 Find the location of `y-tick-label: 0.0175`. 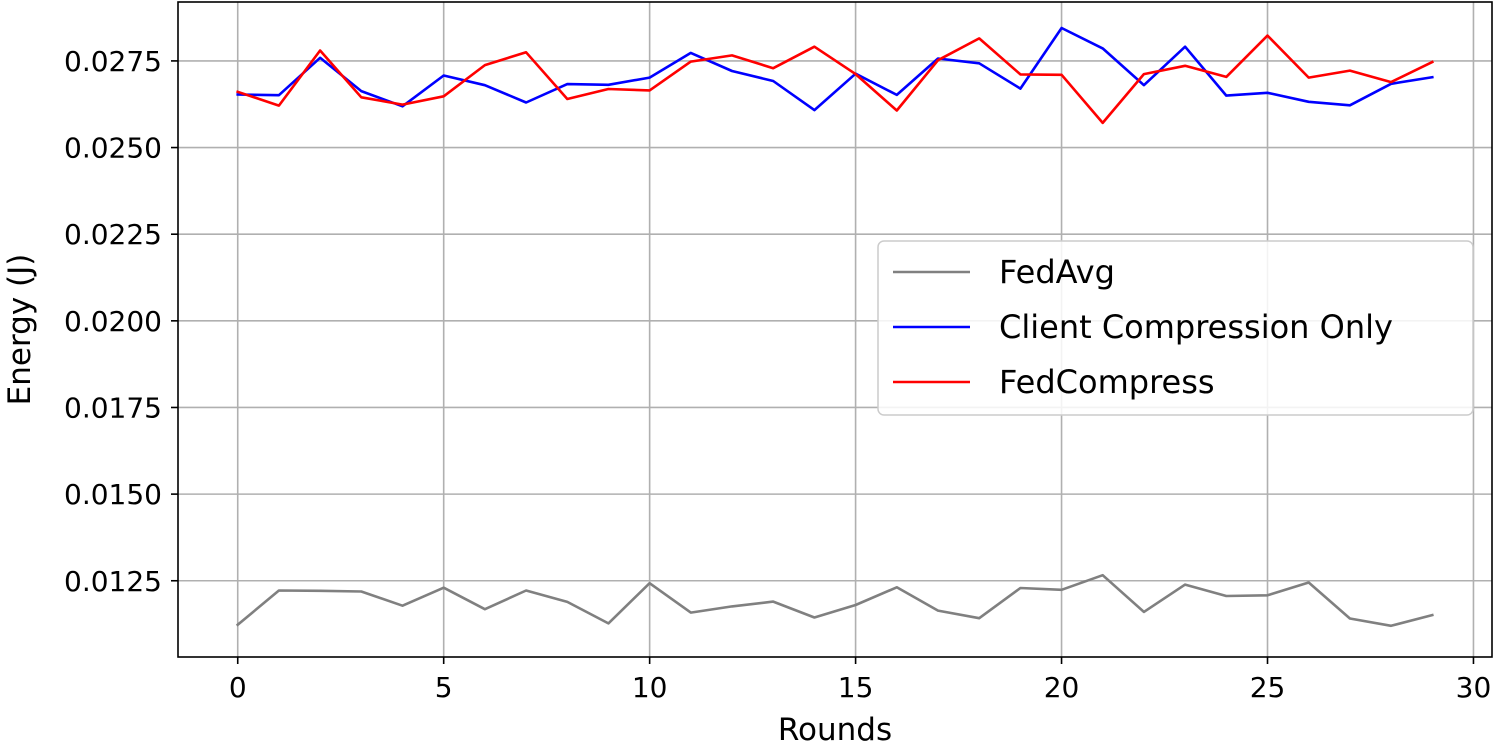

y-tick-label: 0.0175 is located at coordinates (113, 407).